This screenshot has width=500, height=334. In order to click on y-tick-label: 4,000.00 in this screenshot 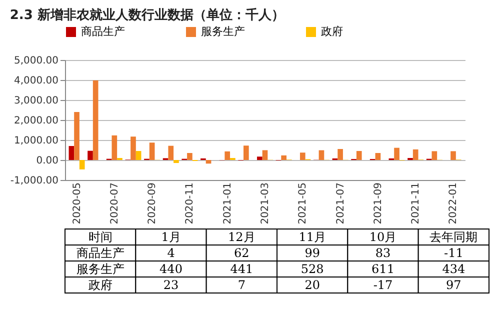, I will do `click(36, 81)`.